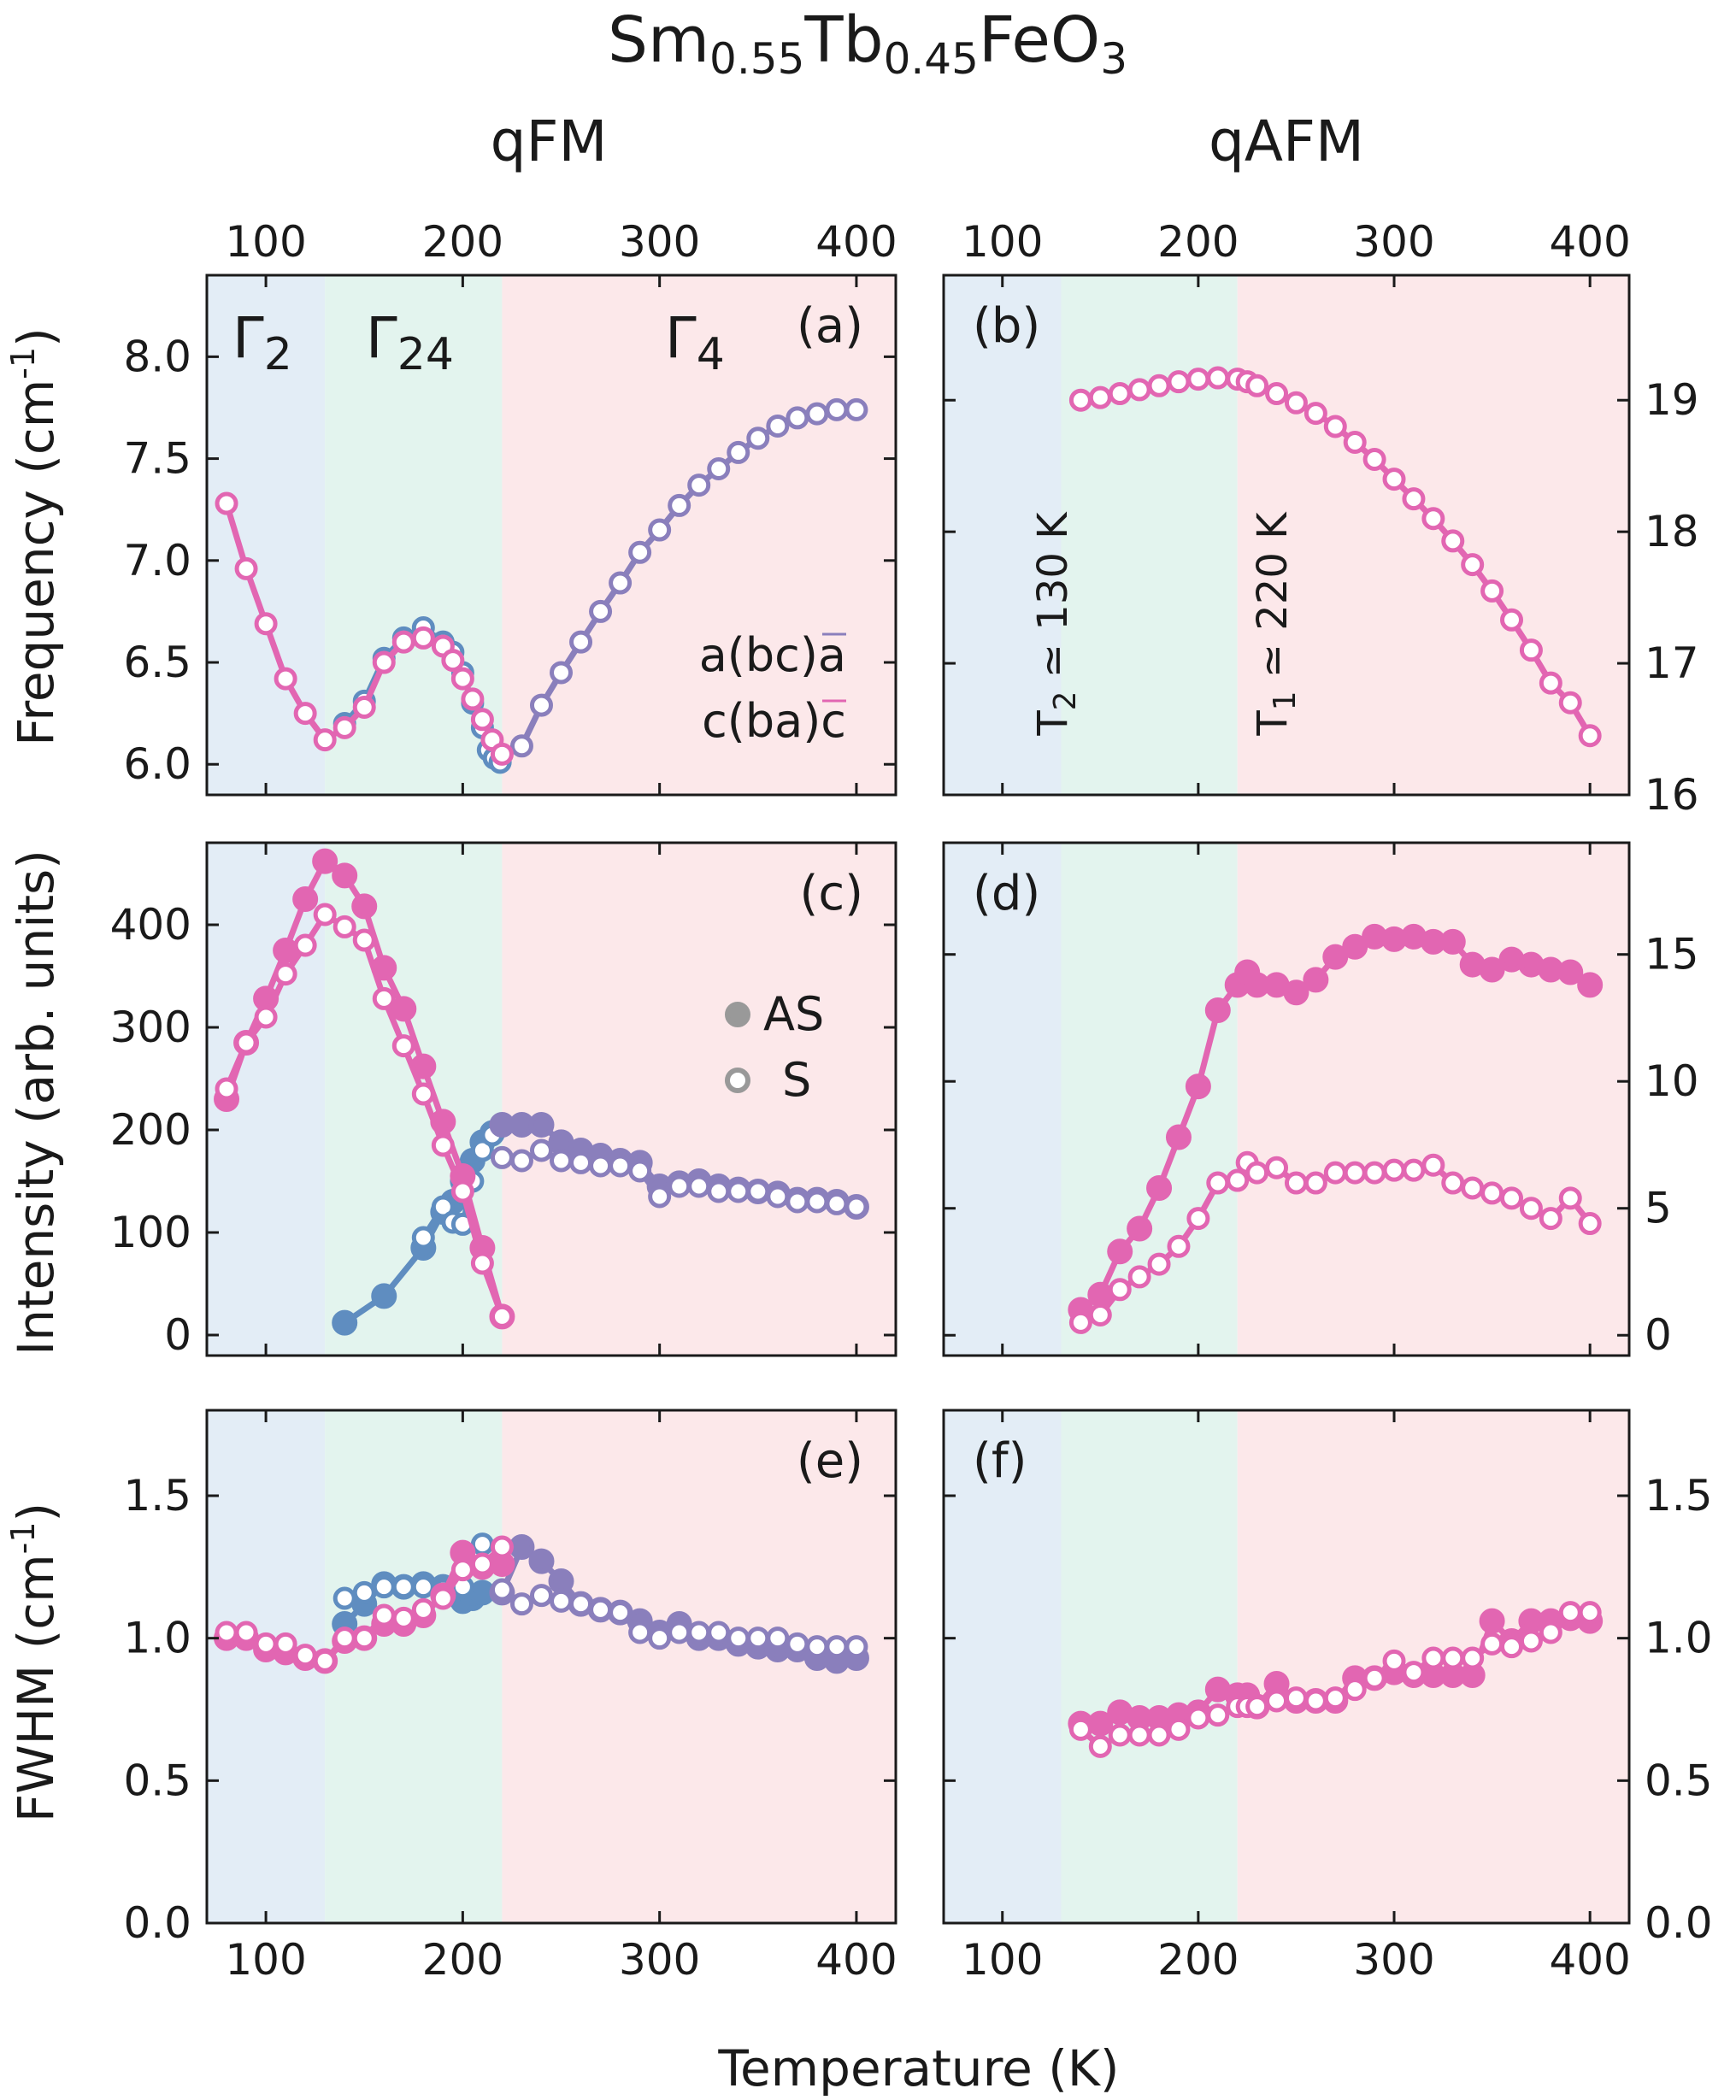 The image size is (1736, 2100). Describe the element at coordinates (831, 893) in the screenshot. I see `panel-label-c: (c)` at that location.